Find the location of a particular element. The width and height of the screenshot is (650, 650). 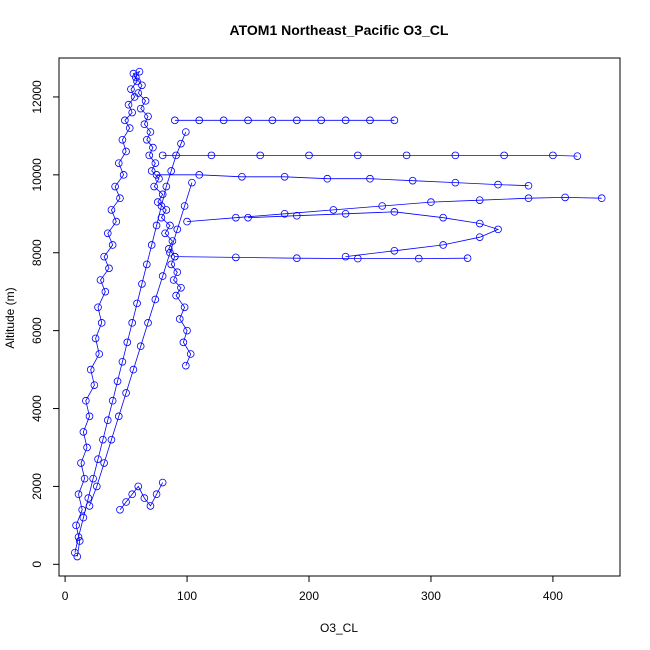

y-tick-label: 8000 is located at coordinates (37, 252).